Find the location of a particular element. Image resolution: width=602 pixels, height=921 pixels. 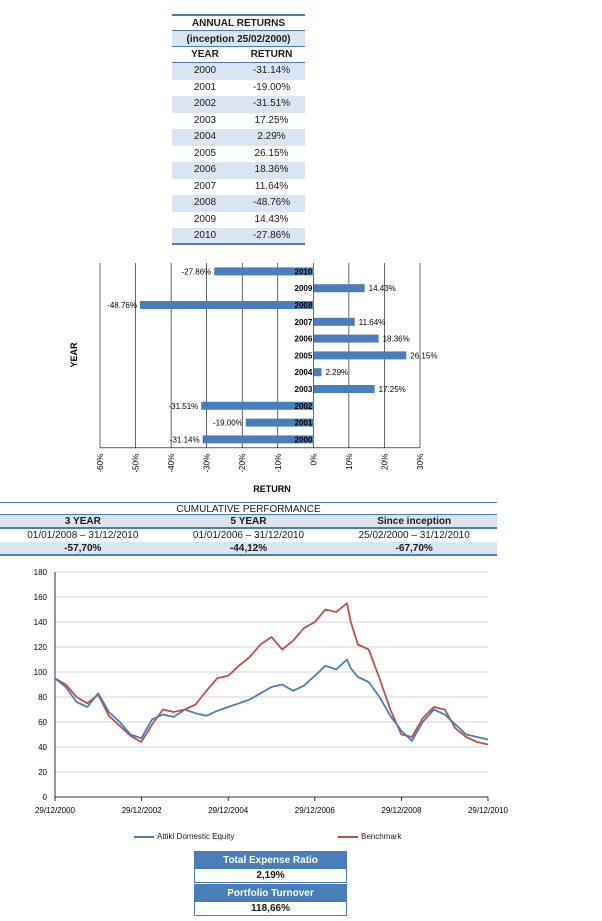

legend-fund: Attiki Domestic Equity is located at coordinates (184, 836).